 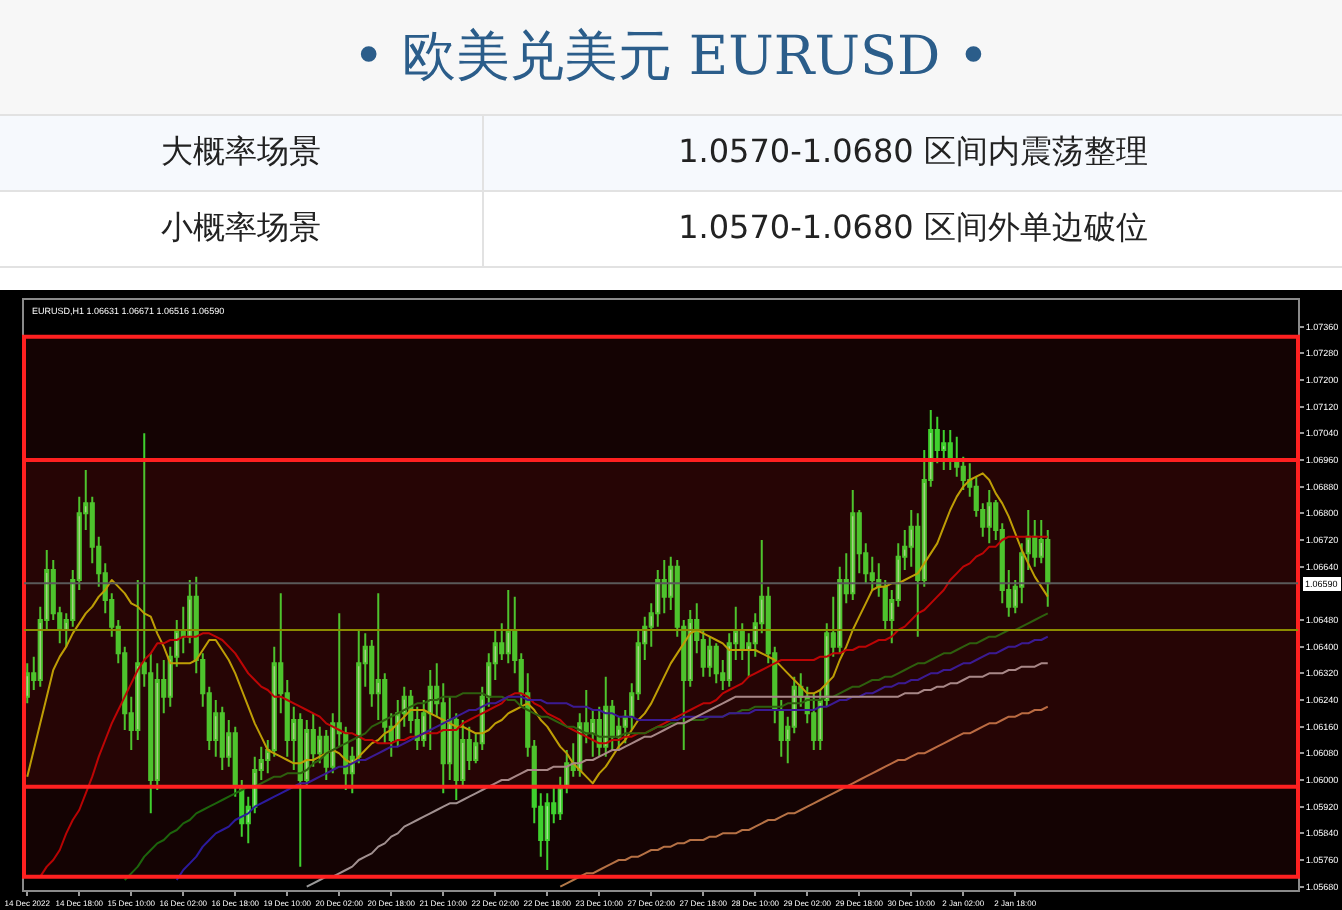 What do you see at coordinates (912, 153) in the screenshot?
I see `text: 1.0570-1.0680 区间内震荡整理` at bounding box center [912, 153].